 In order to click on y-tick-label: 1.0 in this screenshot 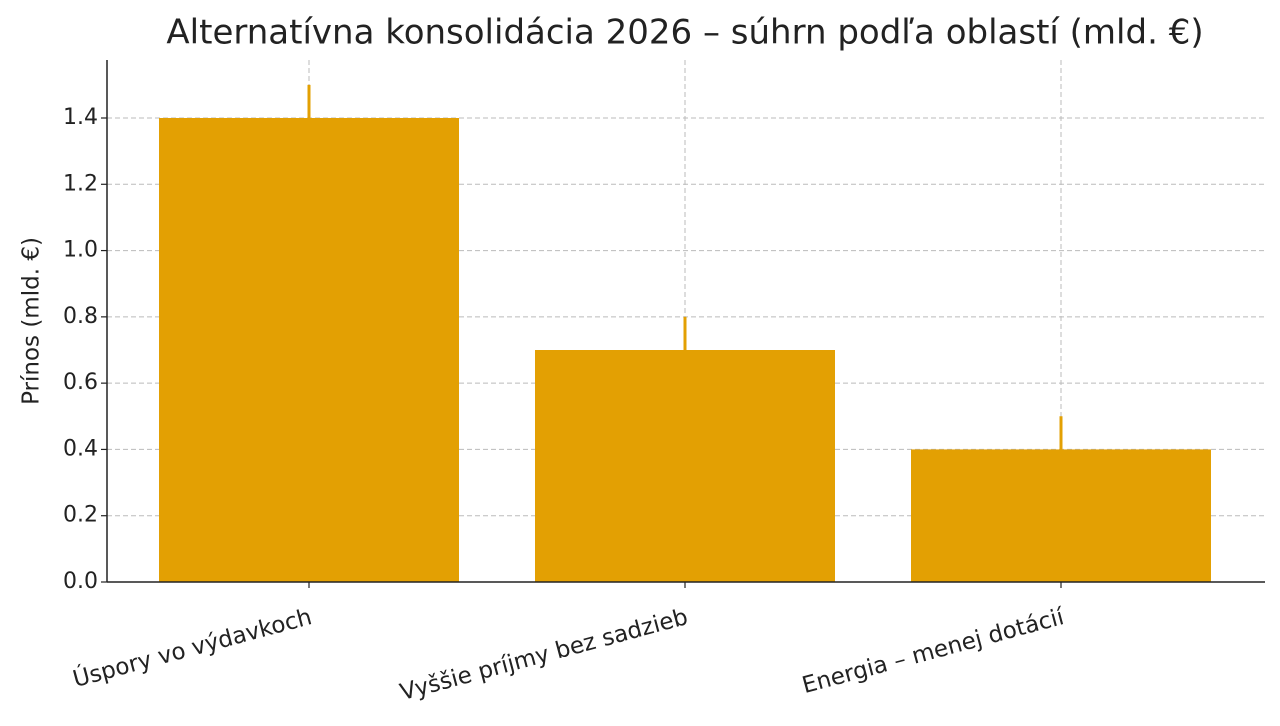, I will do `click(80, 250)`.